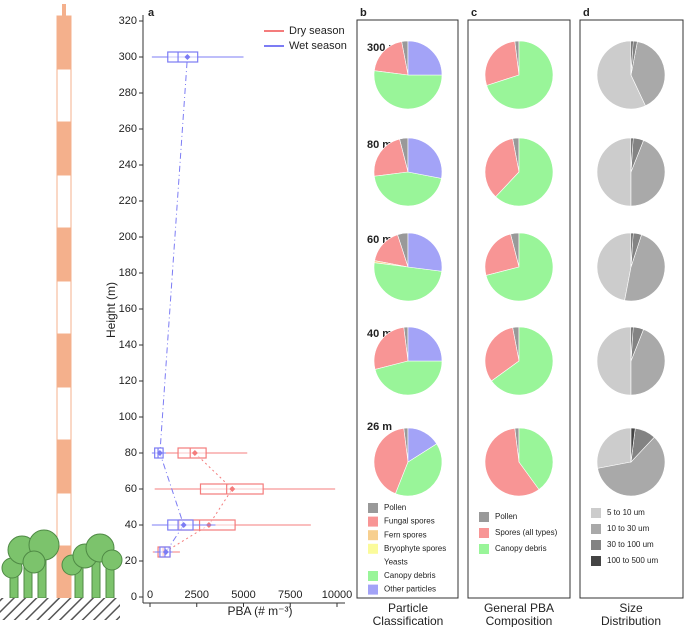 This screenshot has width=685, height=627. Describe the element at coordinates (131, 525) in the screenshot. I see `y-tick-label: 40` at that location.